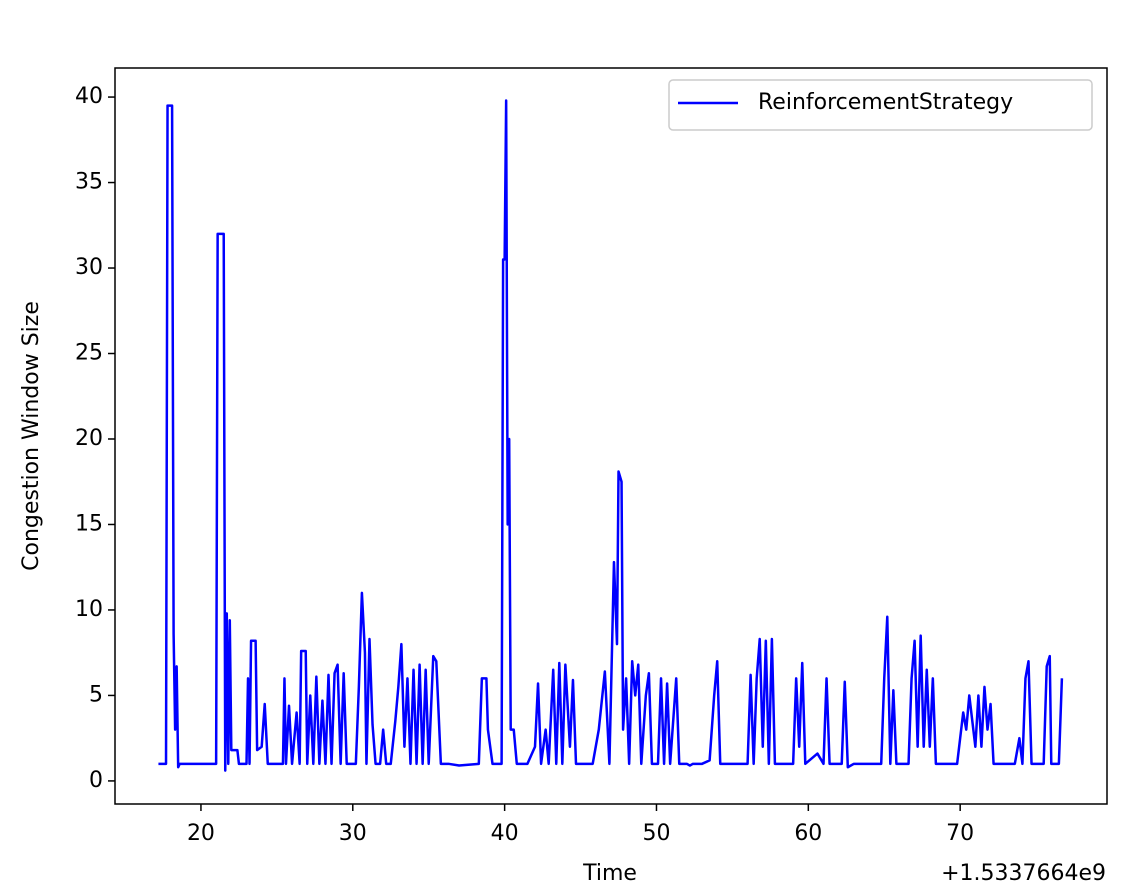 This screenshot has width=1146, height=892. I want to click on y-axis-label: Congestion Window Size, so click(31, 436).